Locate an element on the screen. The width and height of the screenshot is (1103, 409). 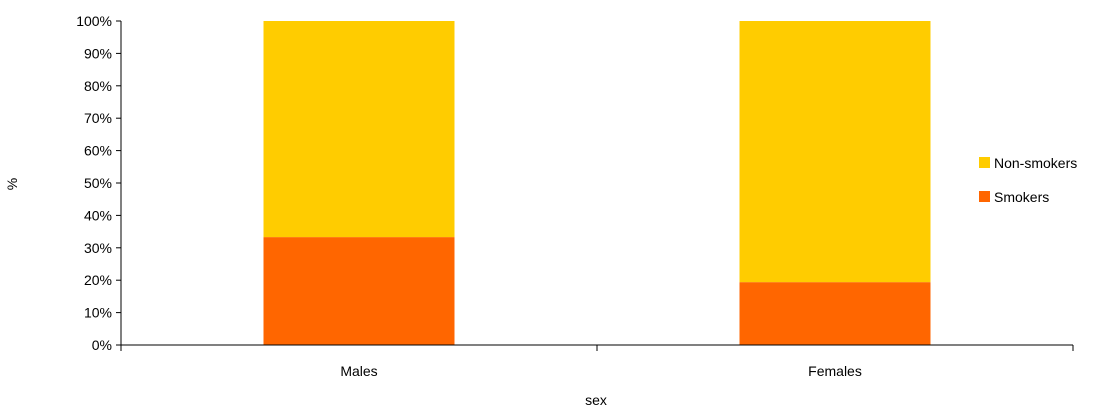
y-tick-label: 30% is located at coordinates (98, 248).